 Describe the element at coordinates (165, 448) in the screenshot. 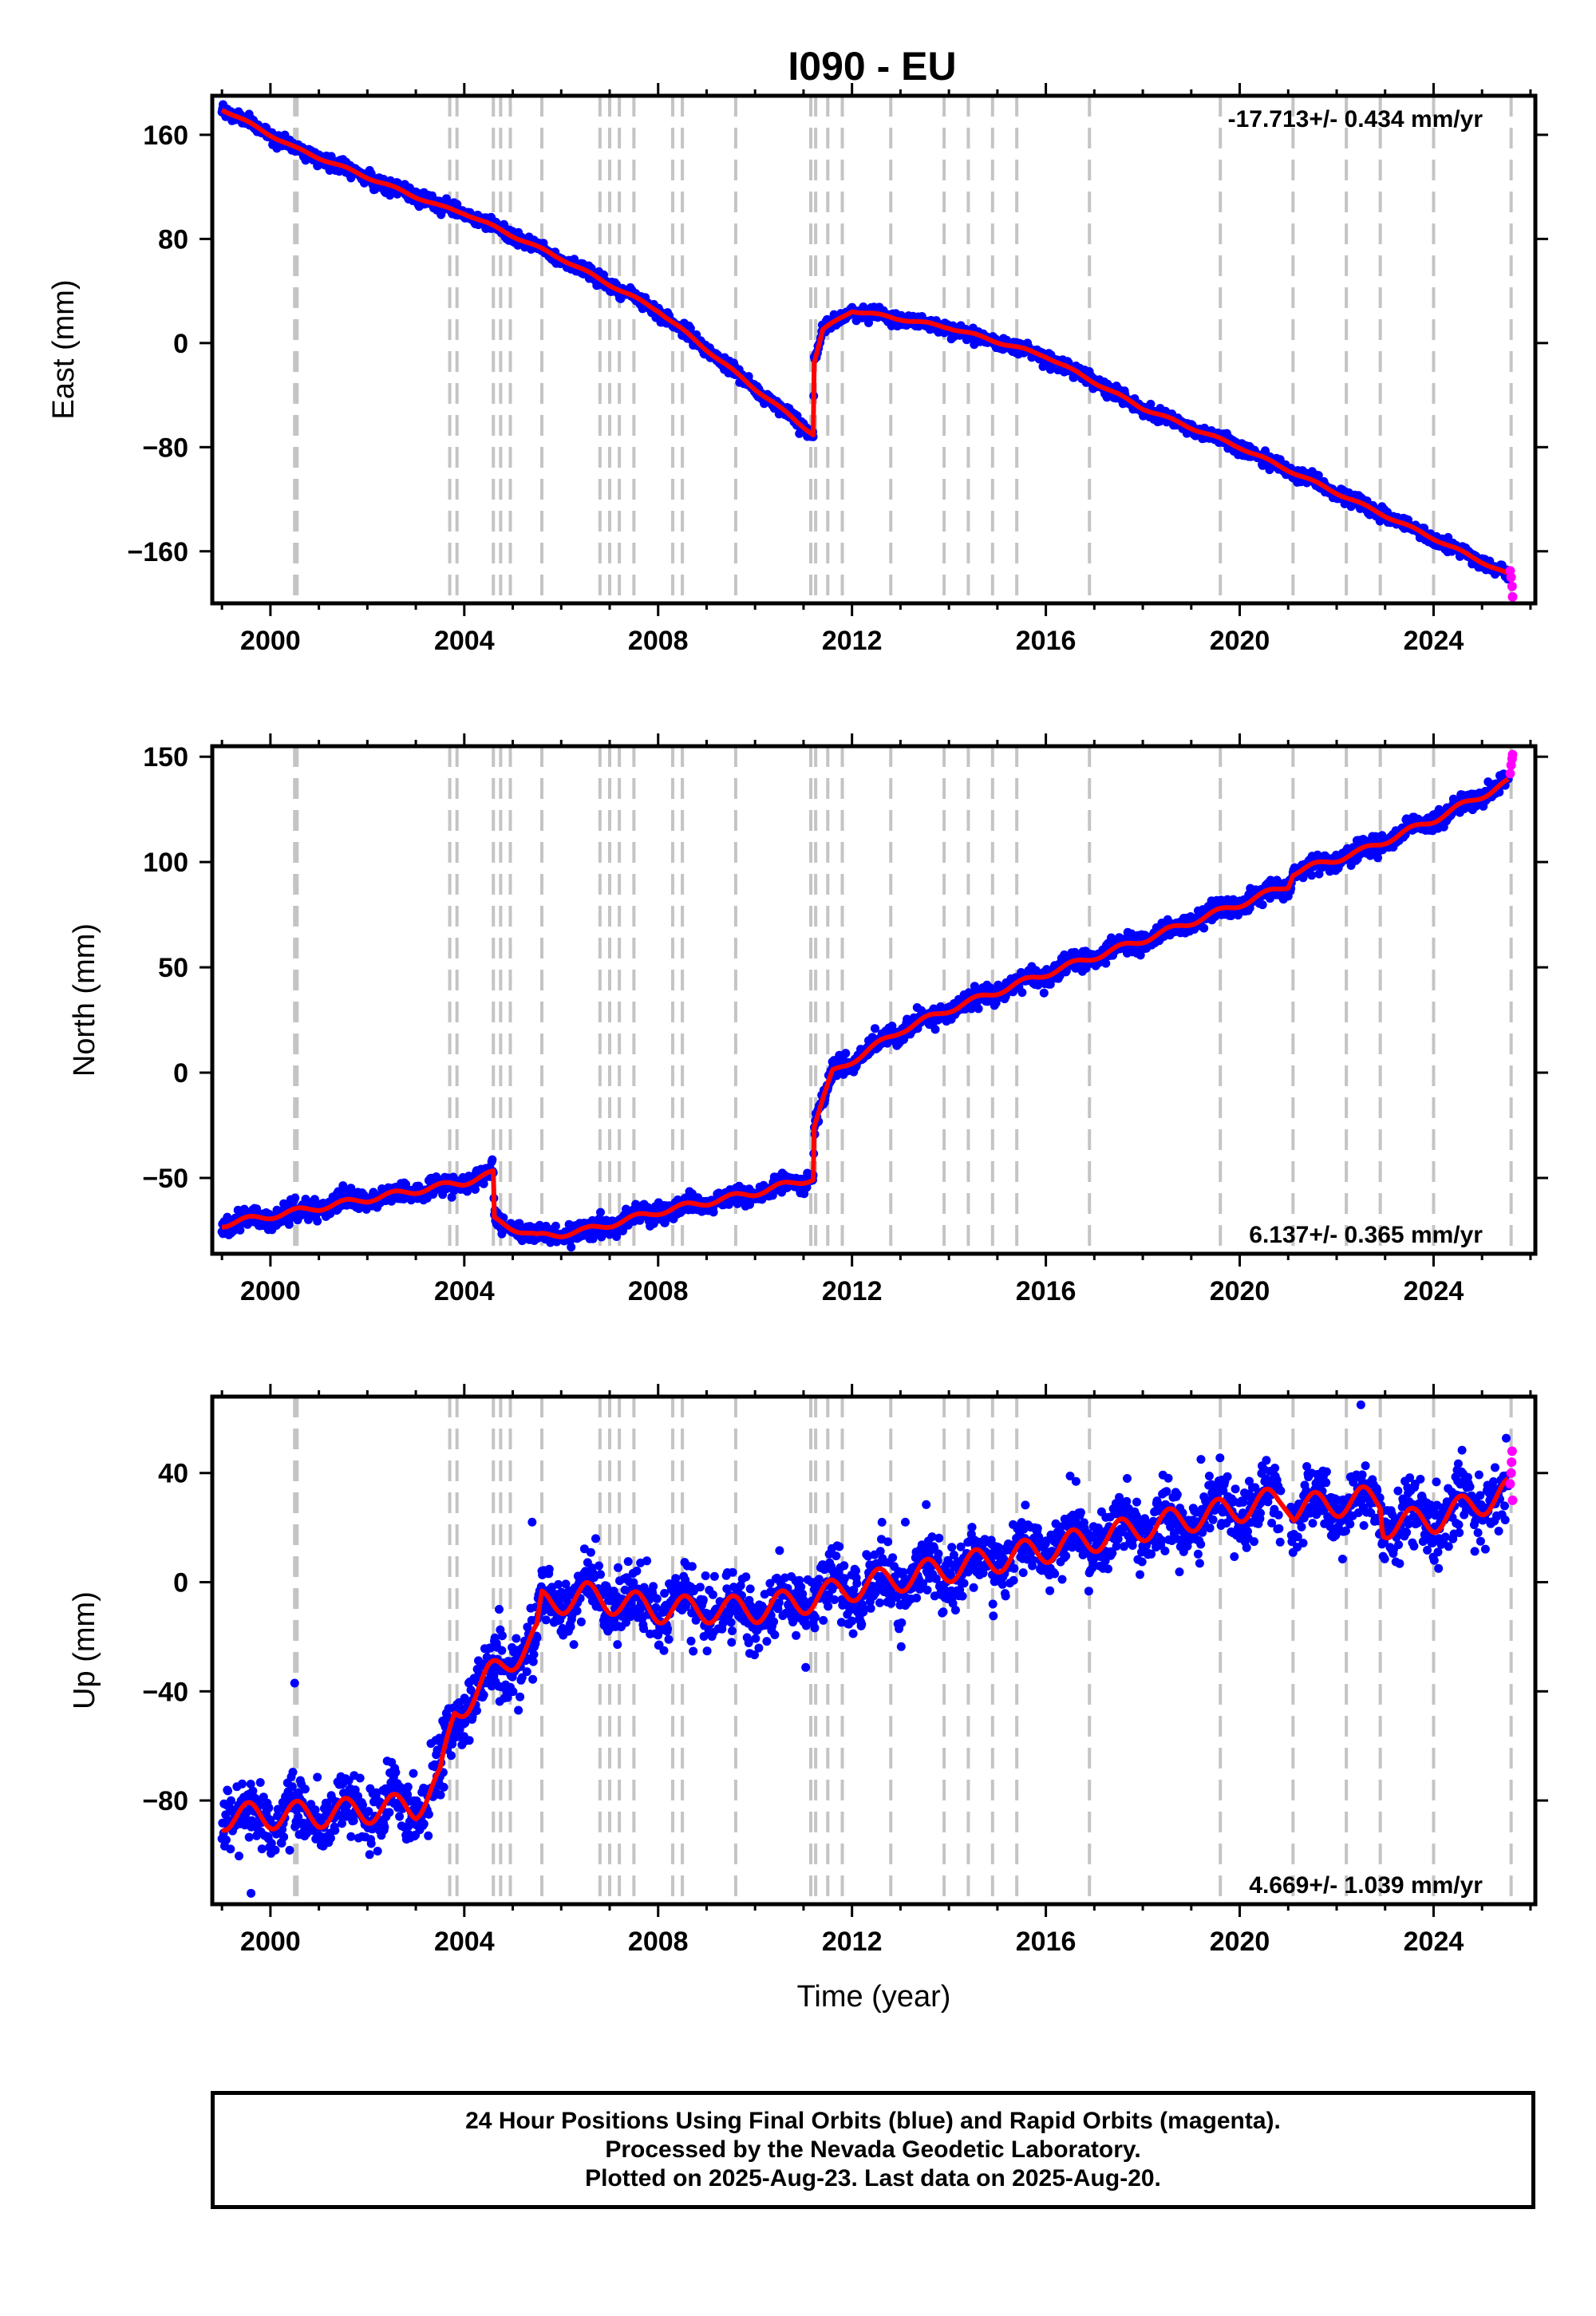

I see `y-tick-label: −80` at that location.